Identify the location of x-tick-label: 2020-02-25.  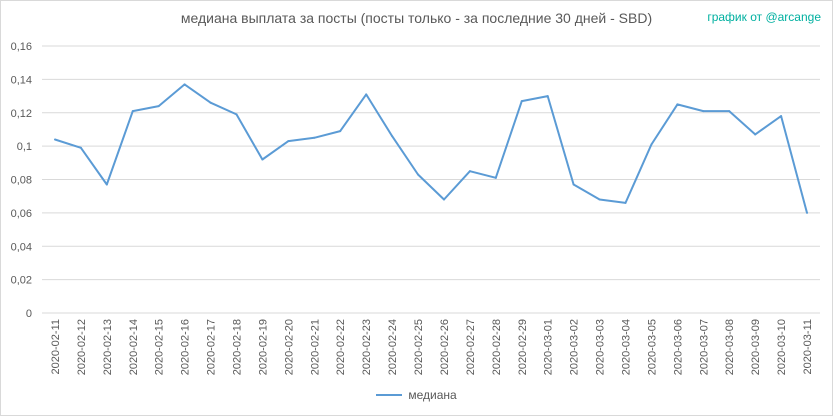
(419, 347).